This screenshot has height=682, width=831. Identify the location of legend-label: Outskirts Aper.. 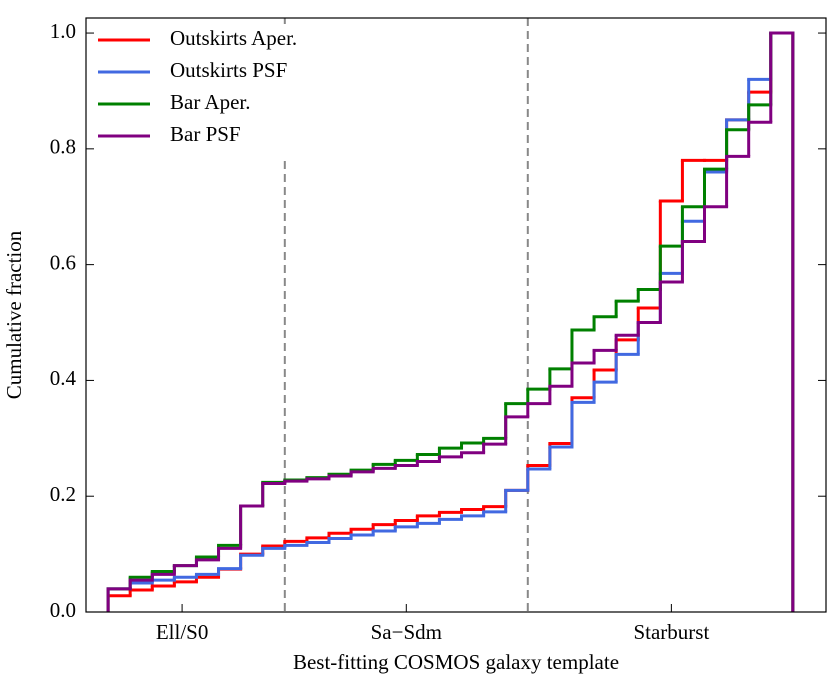
(233, 38).